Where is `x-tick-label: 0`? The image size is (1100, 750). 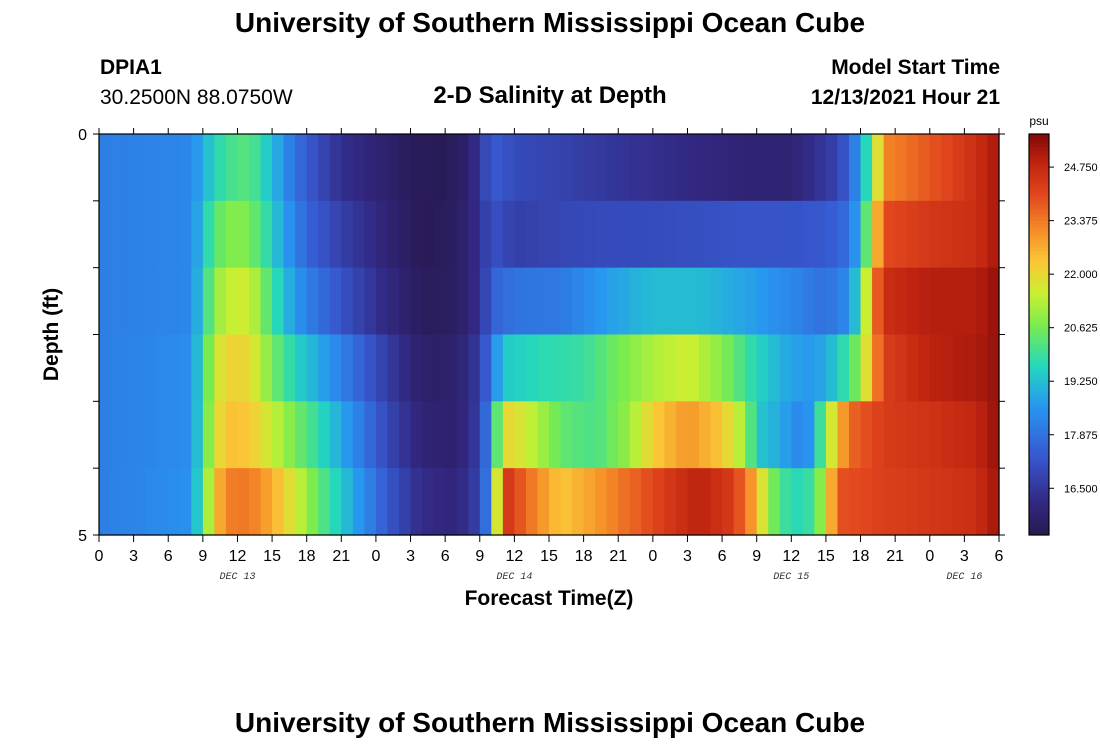 x-tick-label: 0 is located at coordinates (929, 556).